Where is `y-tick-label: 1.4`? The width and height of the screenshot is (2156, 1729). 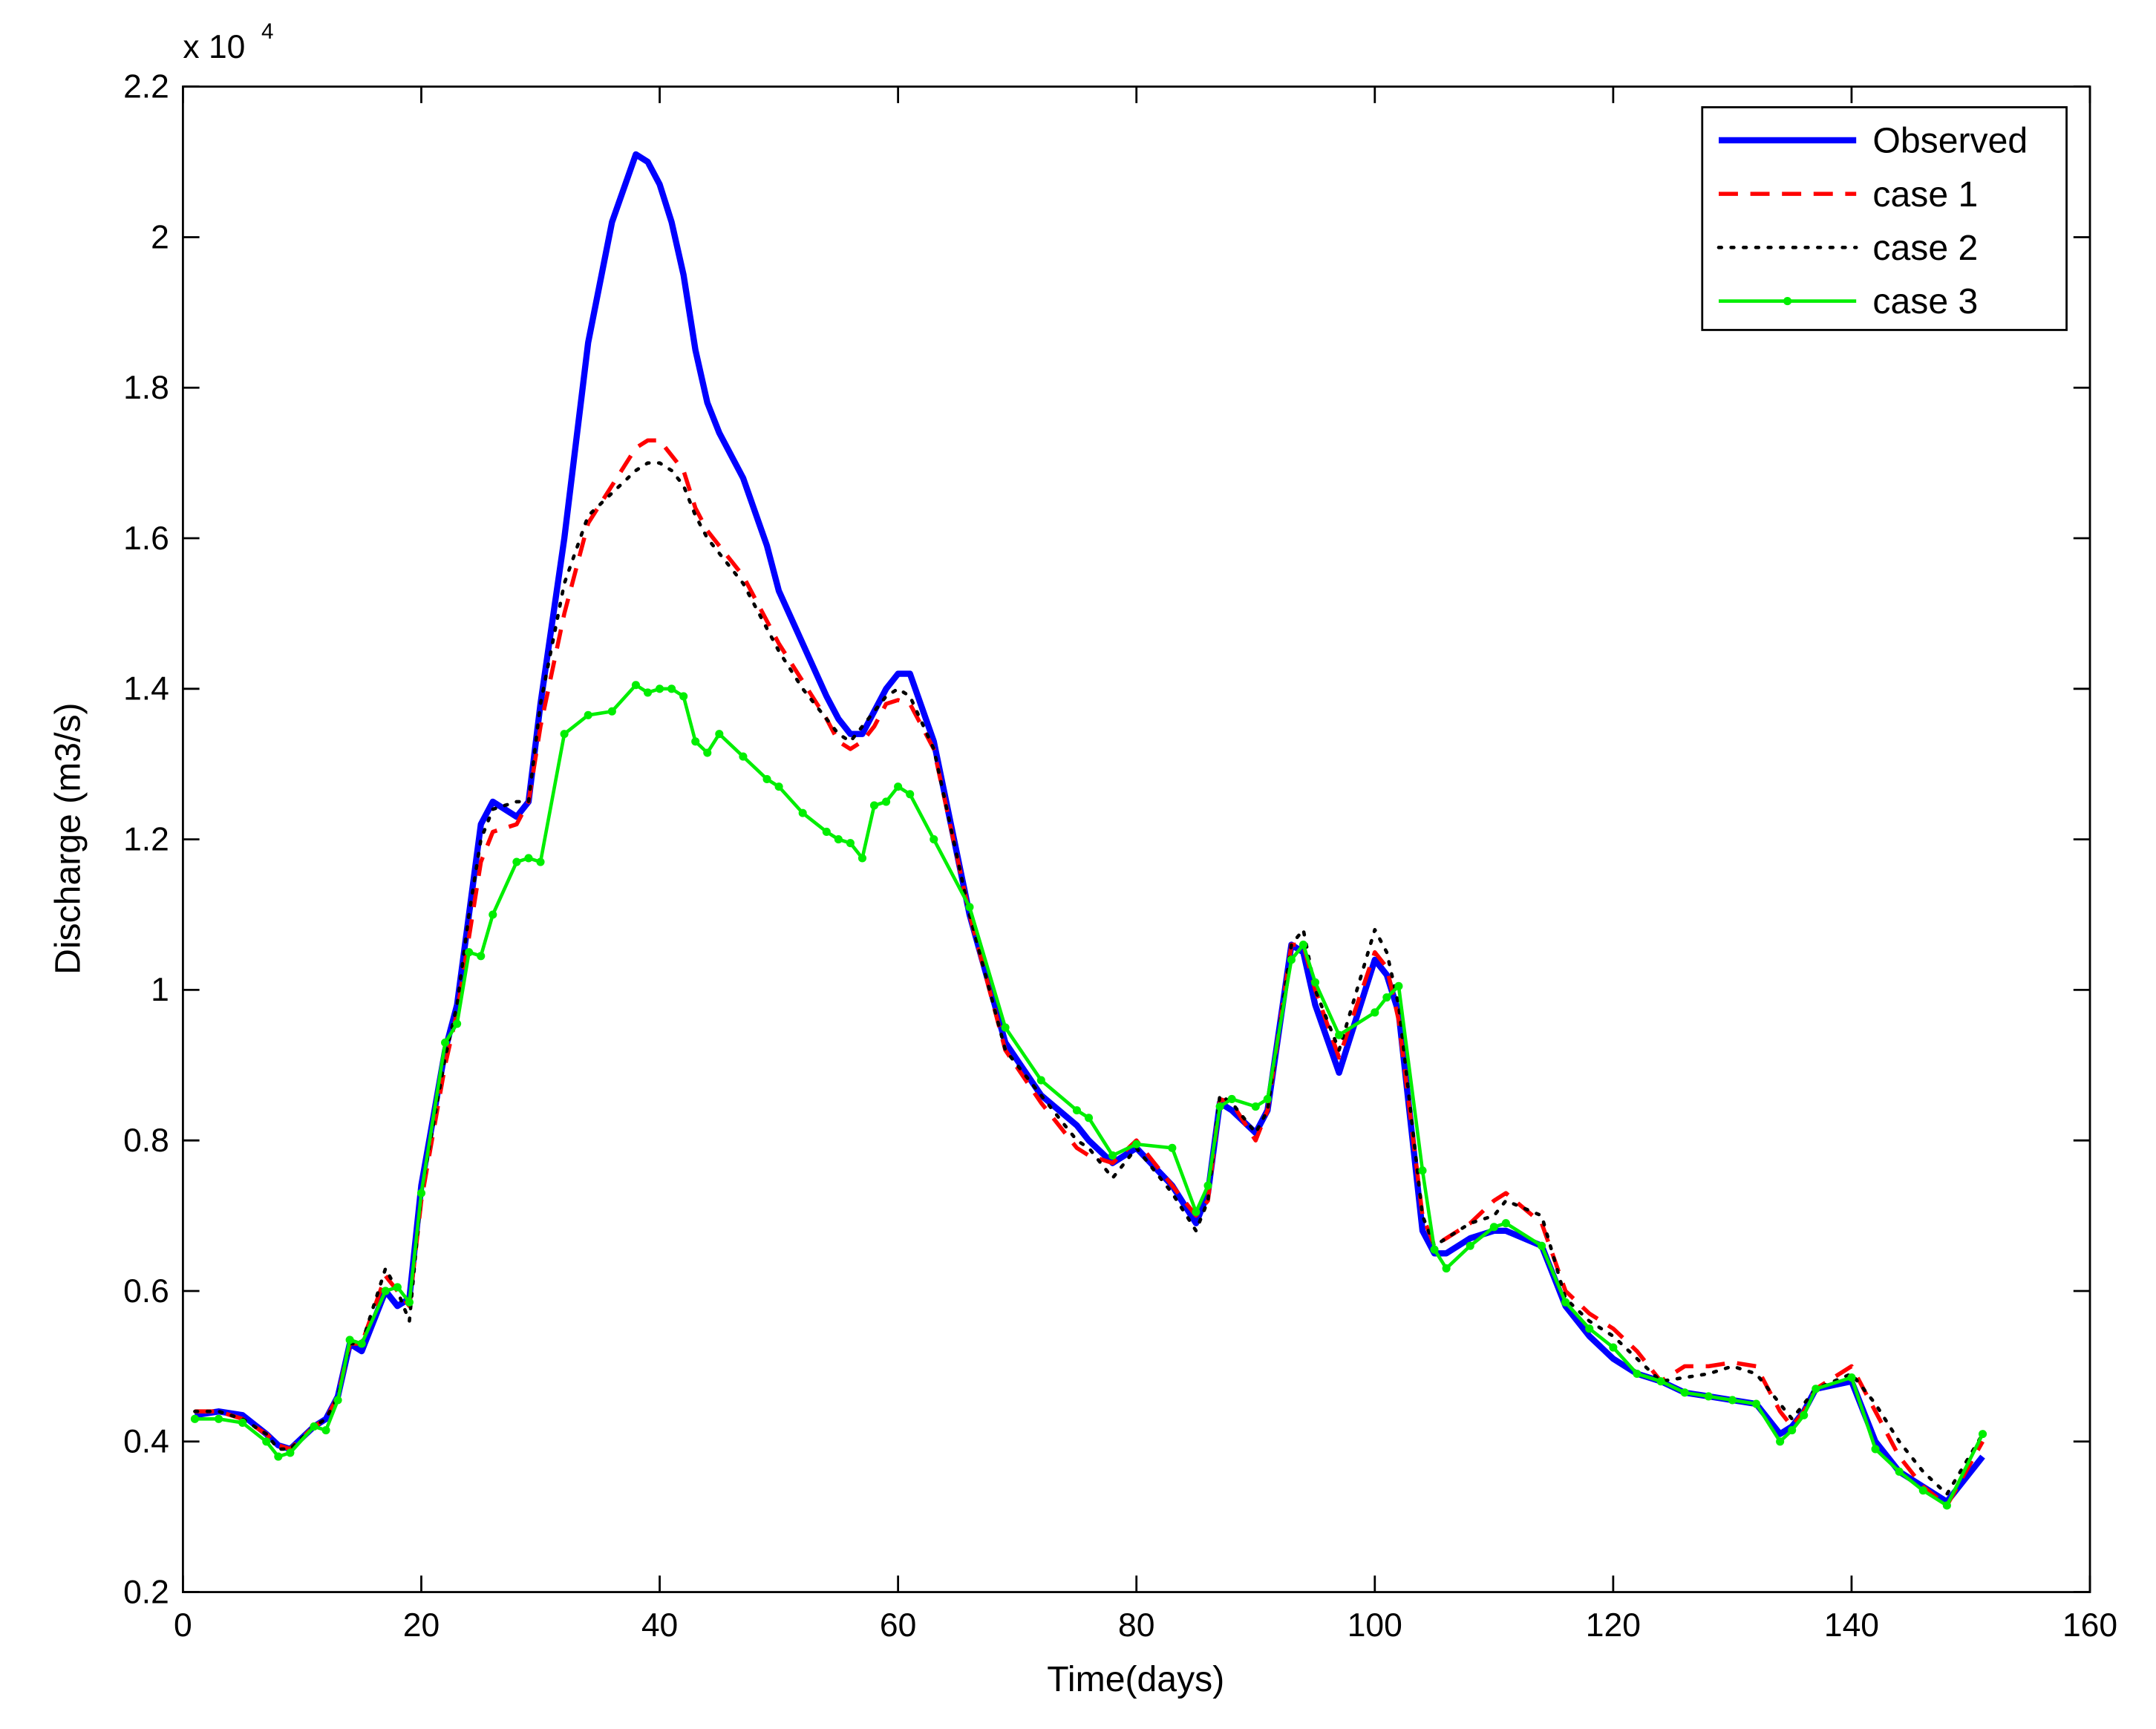
y-tick-label: 1.4 is located at coordinates (146, 689).